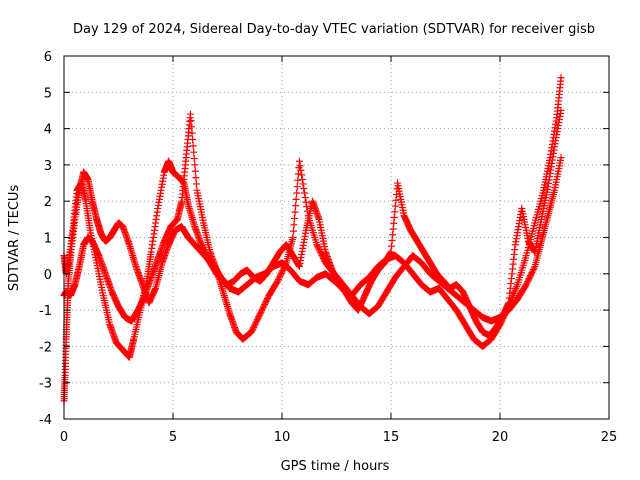 The height and width of the screenshot is (480, 640). What do you see at coordinates (48, 166) in the screenshot?
I see `y-tick-label: 3` at bounding box center [48, 166].